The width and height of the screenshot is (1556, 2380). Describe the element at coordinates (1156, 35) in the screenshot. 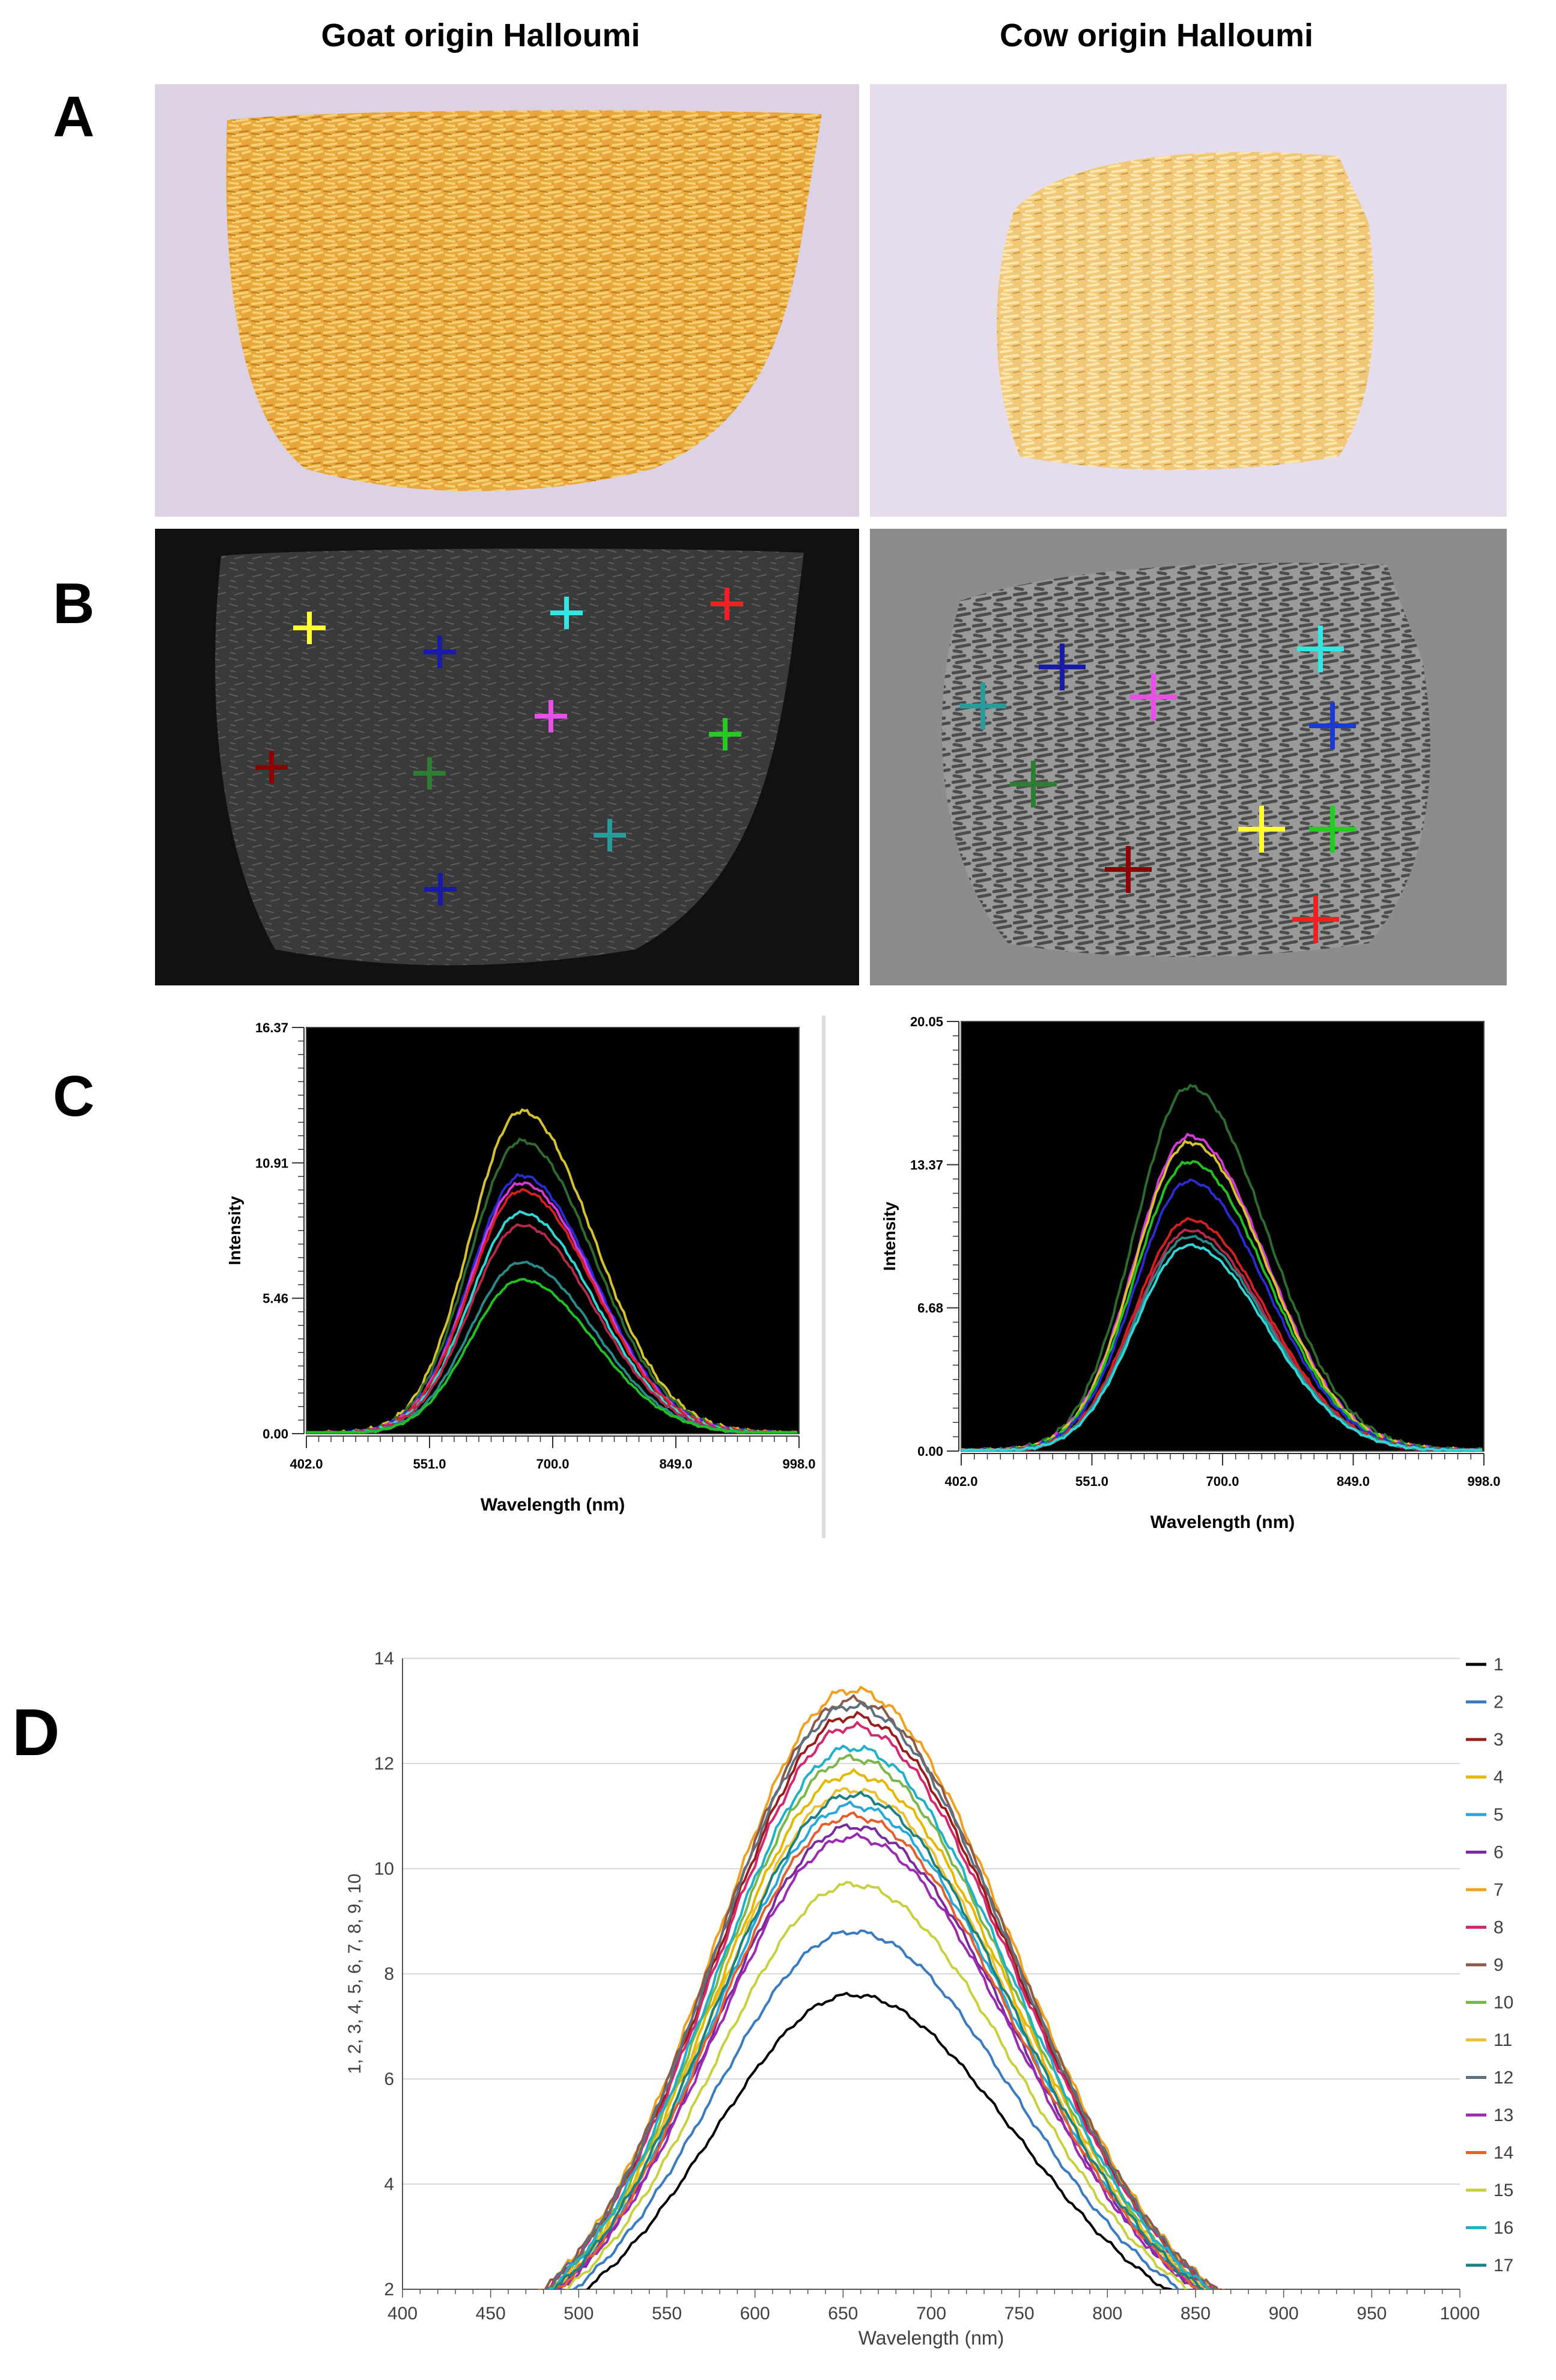

I see `cow-column-title: Cow origin Halloumi` at that location.